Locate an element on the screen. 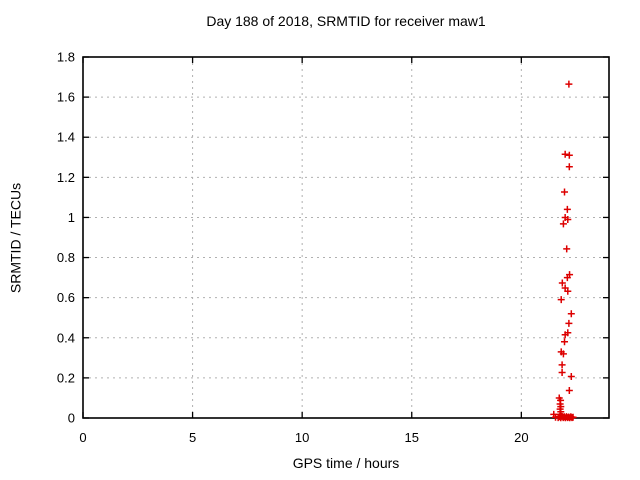 The image size is (640, 480). y-tick-label: 0.2 is located at coordinates (66, 377).